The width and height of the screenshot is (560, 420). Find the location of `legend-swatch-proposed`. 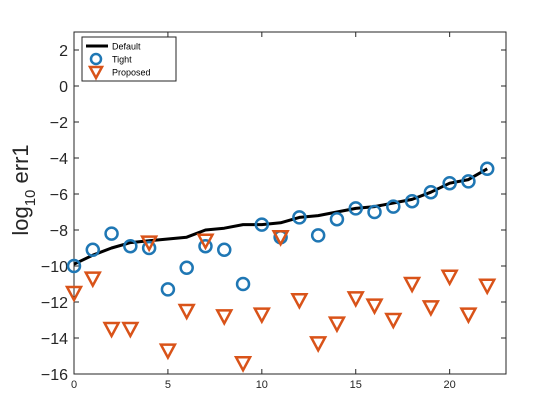

legend-swatch-proposed is located at coordinates (96, 73).